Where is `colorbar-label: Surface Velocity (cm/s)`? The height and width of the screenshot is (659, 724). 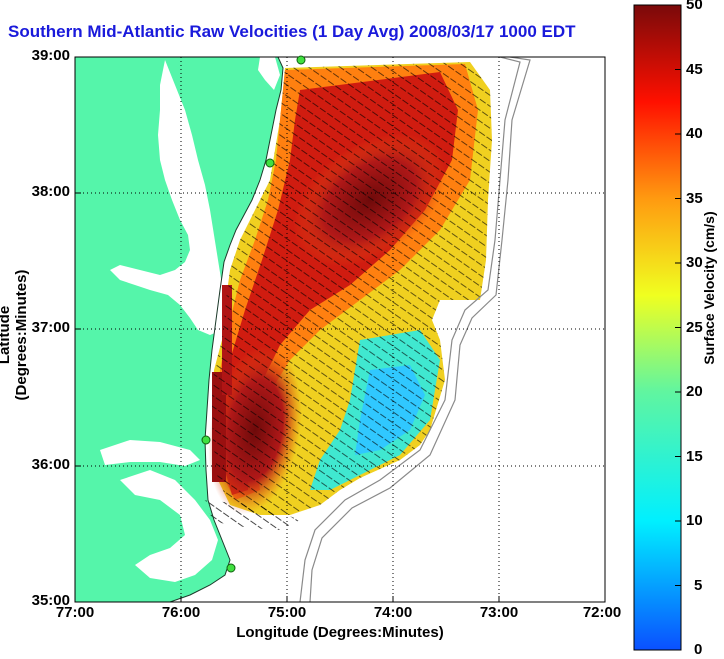 colorbar-label: Surface Velocity (cm/s) is located at coordinates (709, 288).